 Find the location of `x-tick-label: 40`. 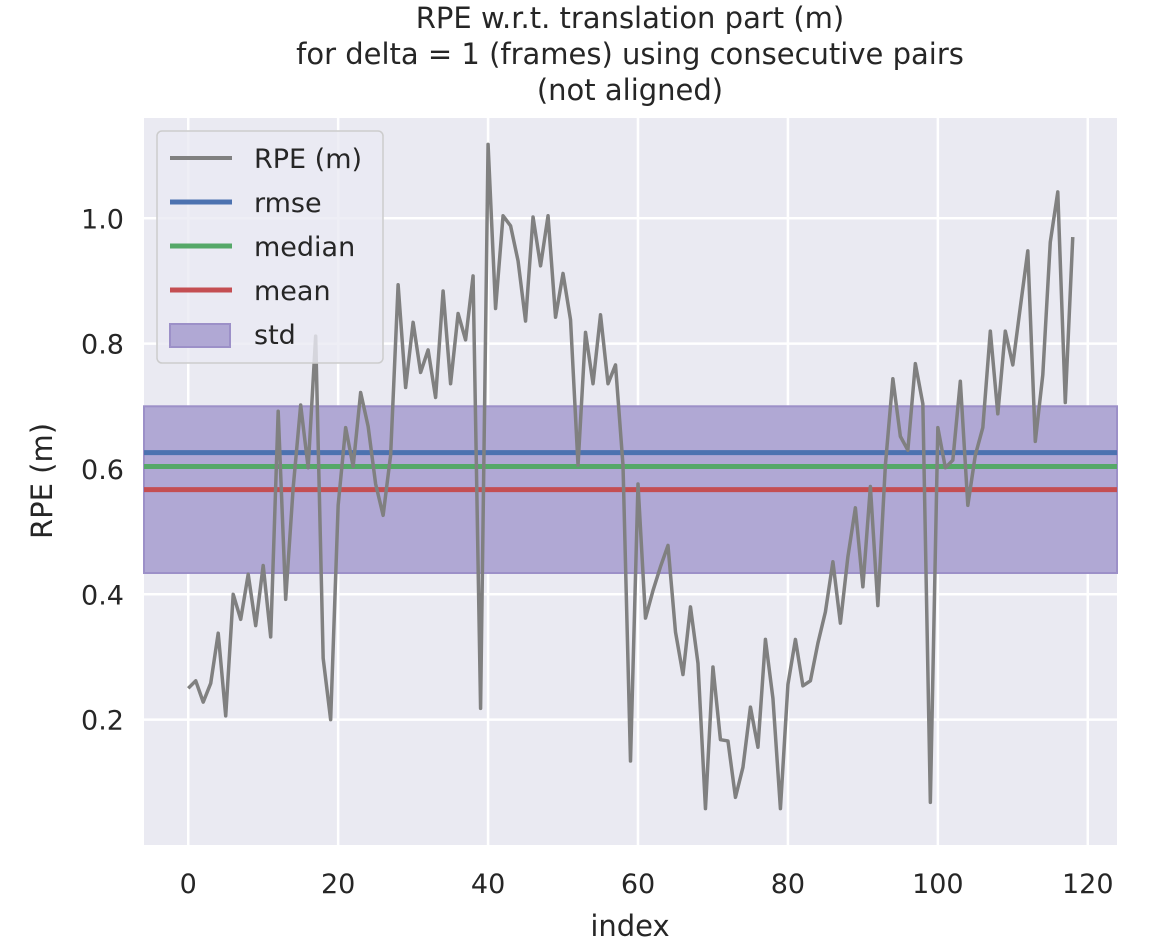

x-tick-label: 40 is located at coordinates (488, 884).